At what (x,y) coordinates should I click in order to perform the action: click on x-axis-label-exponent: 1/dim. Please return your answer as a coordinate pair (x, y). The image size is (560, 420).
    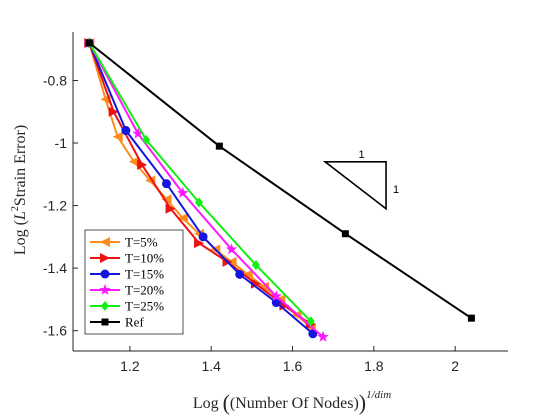
    Looking at the image, I should click on (378, 395).